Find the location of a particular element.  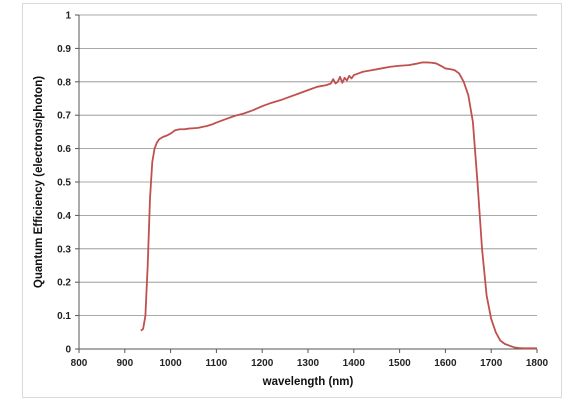

y-tick-label: 0.1 is located at coordinates (64, 316).